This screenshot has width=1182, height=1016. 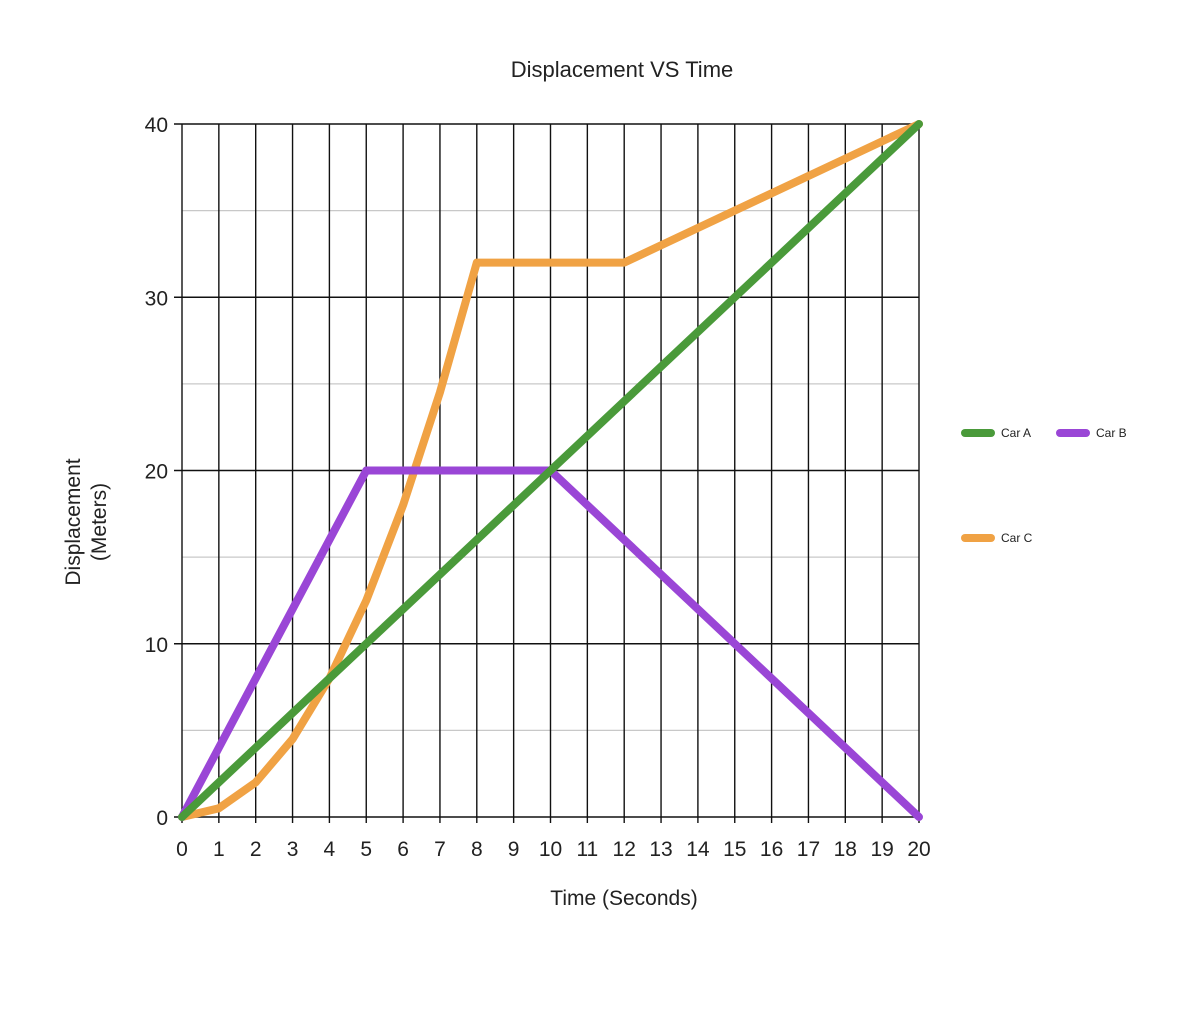 What do you see at coordinates (845, 849) in the screenshot?
I see `x-tick-label-18: 18` at bounding box center [845, 849].